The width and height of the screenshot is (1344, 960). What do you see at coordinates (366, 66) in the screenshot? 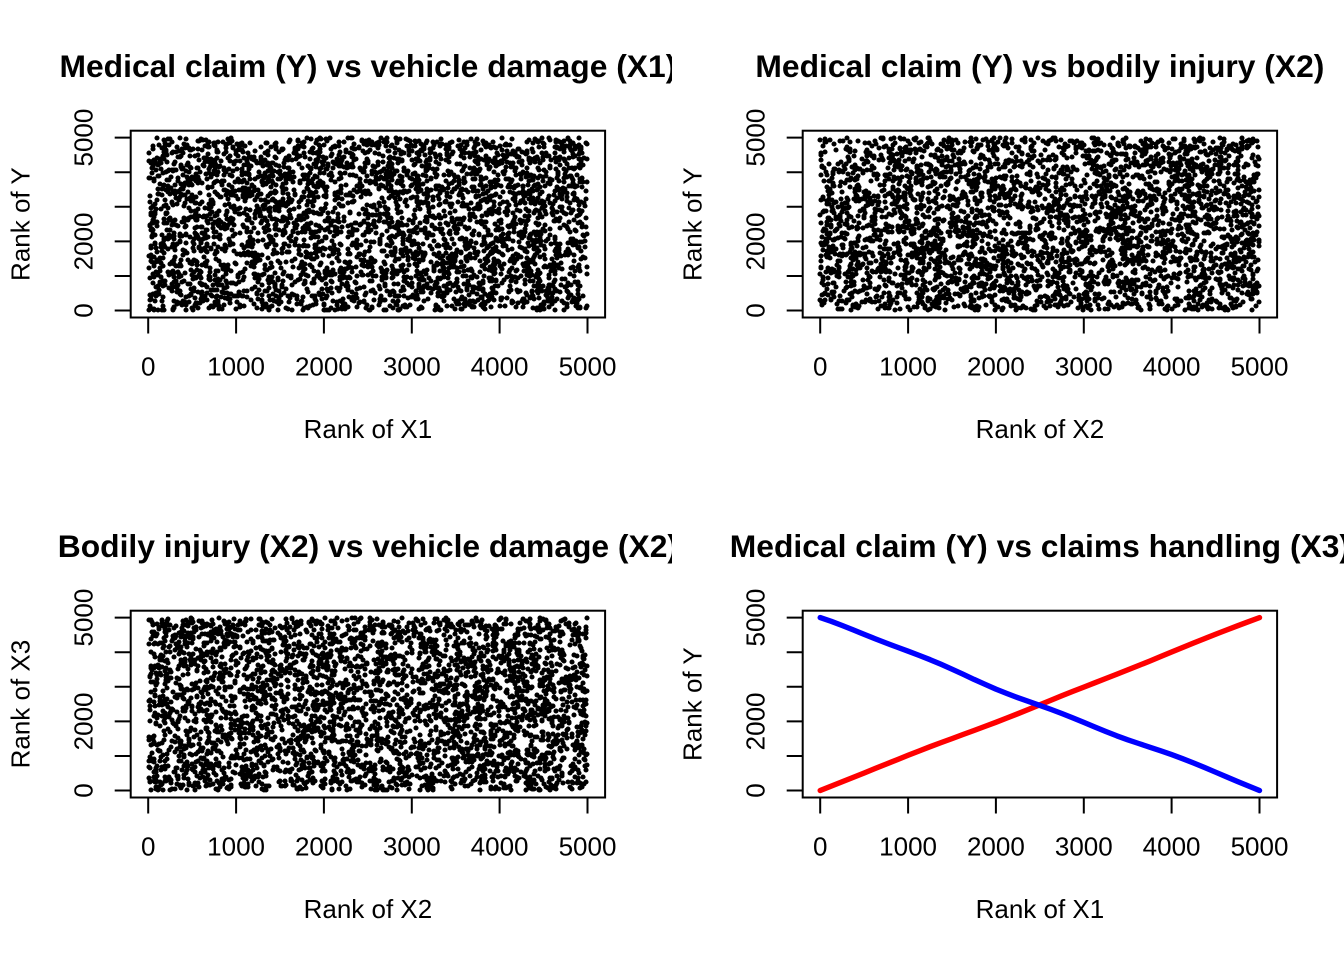
I see `svg-text:Medical claim (Y) vs vehicle d: Medical claim (Y) vs vehicle damage (X1)` at bounding box center [366, 66].